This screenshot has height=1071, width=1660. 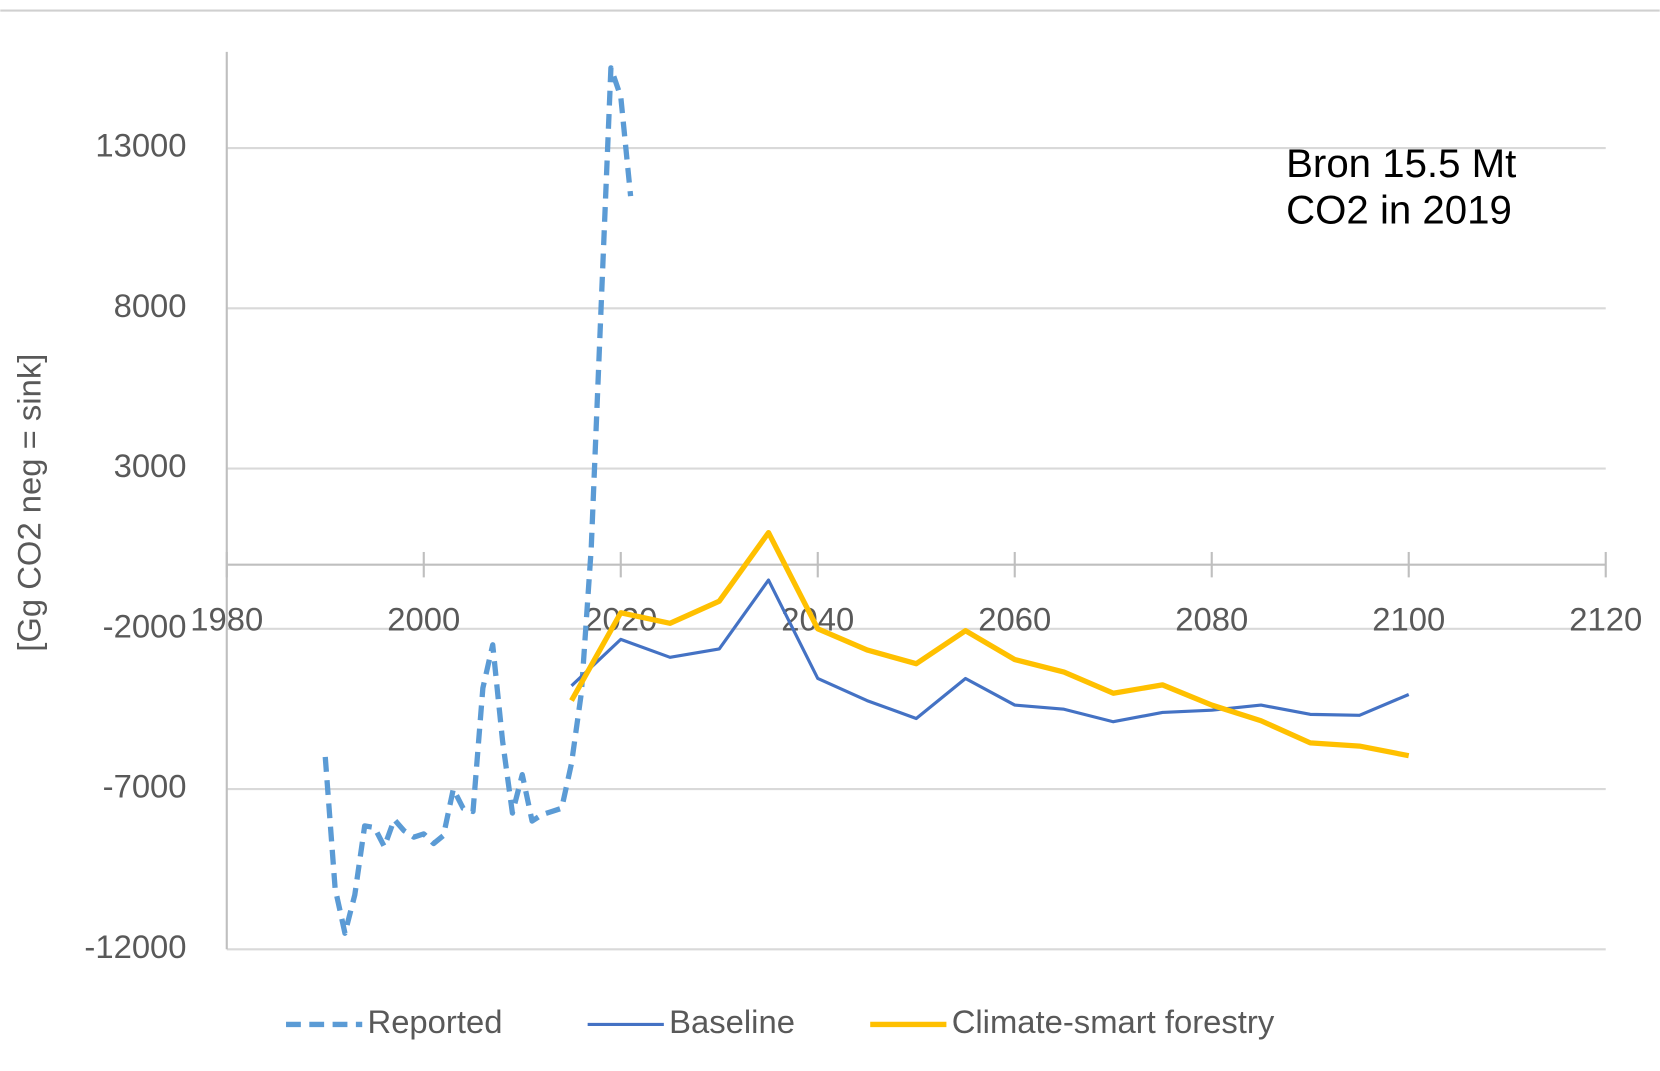 What do you see at coordinates (140, 145) in the screenshot?
I see `y-tick-label: 13000` at bounding box center [140, 145].